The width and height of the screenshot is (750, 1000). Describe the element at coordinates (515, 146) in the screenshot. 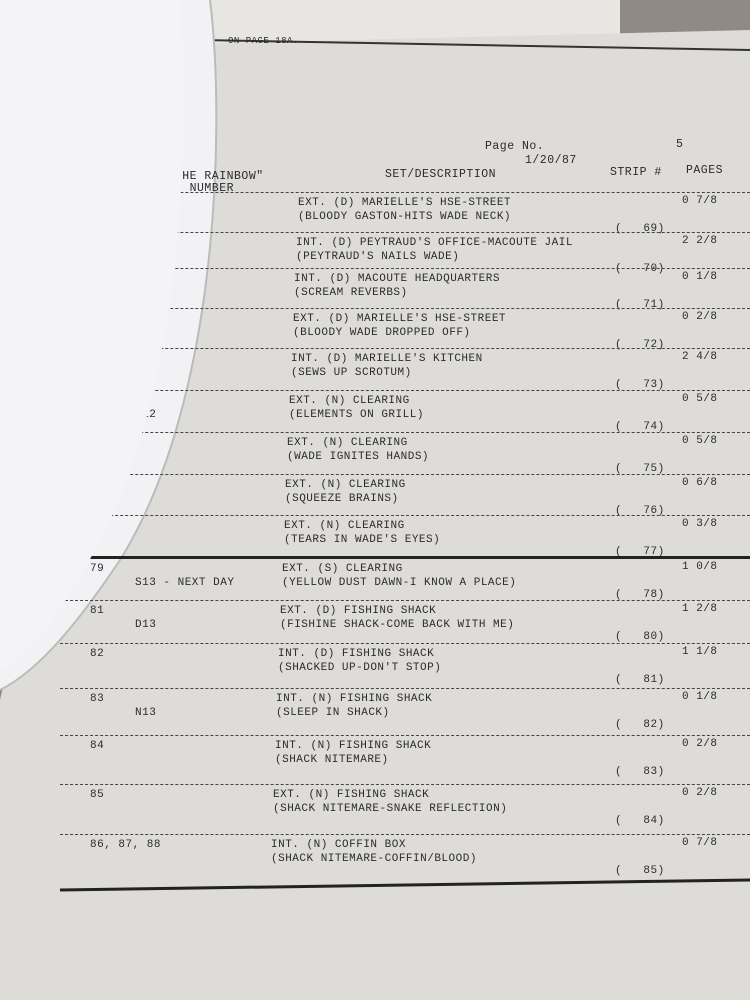

I see `page-label: Page No.` at that location.